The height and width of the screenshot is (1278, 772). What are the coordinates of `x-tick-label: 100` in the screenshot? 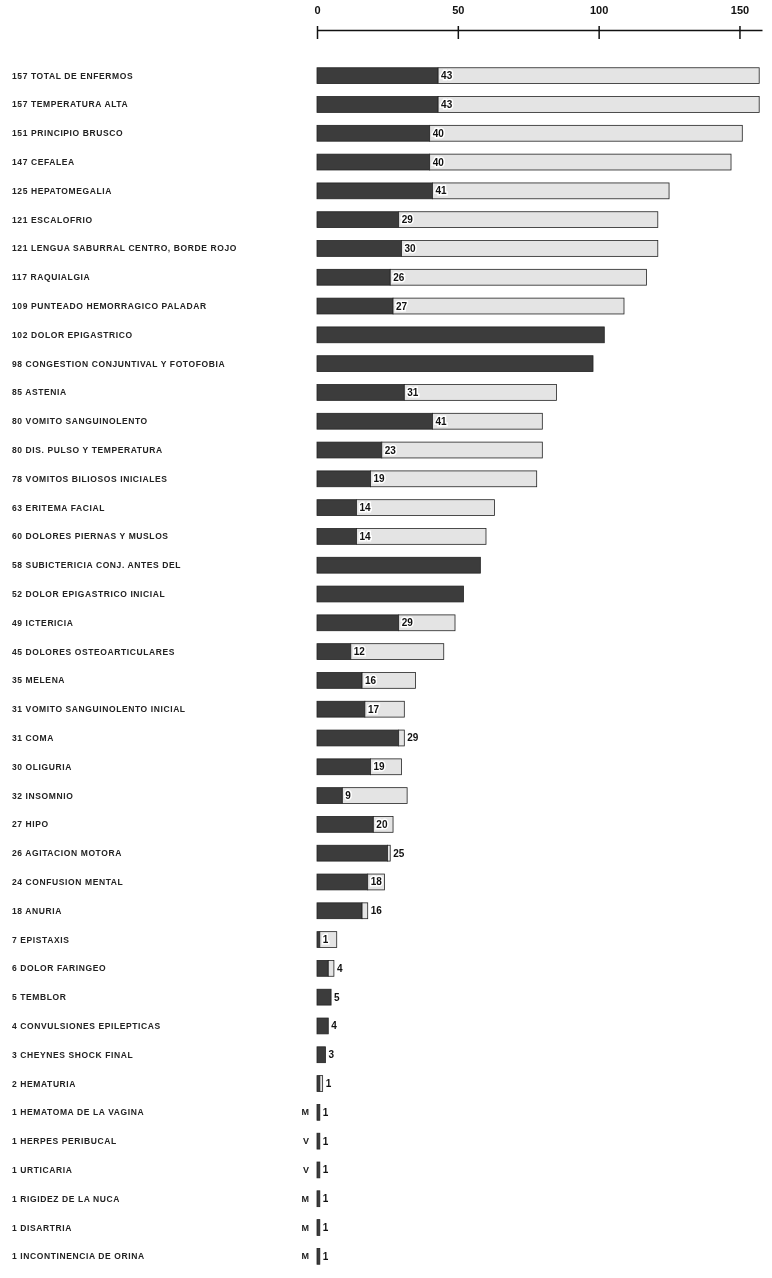 It's located at (599, 10).